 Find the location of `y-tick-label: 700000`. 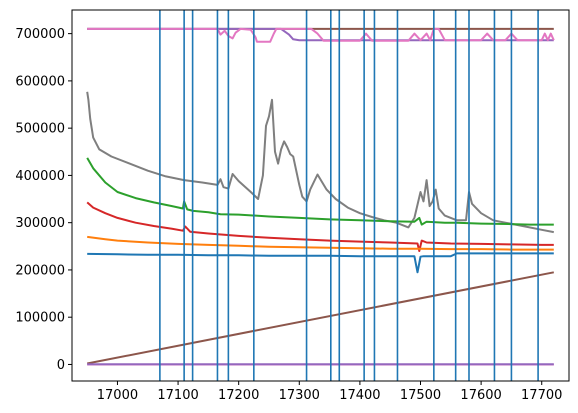

y-tick-label: 700000 is located at coordinates (40, 34).